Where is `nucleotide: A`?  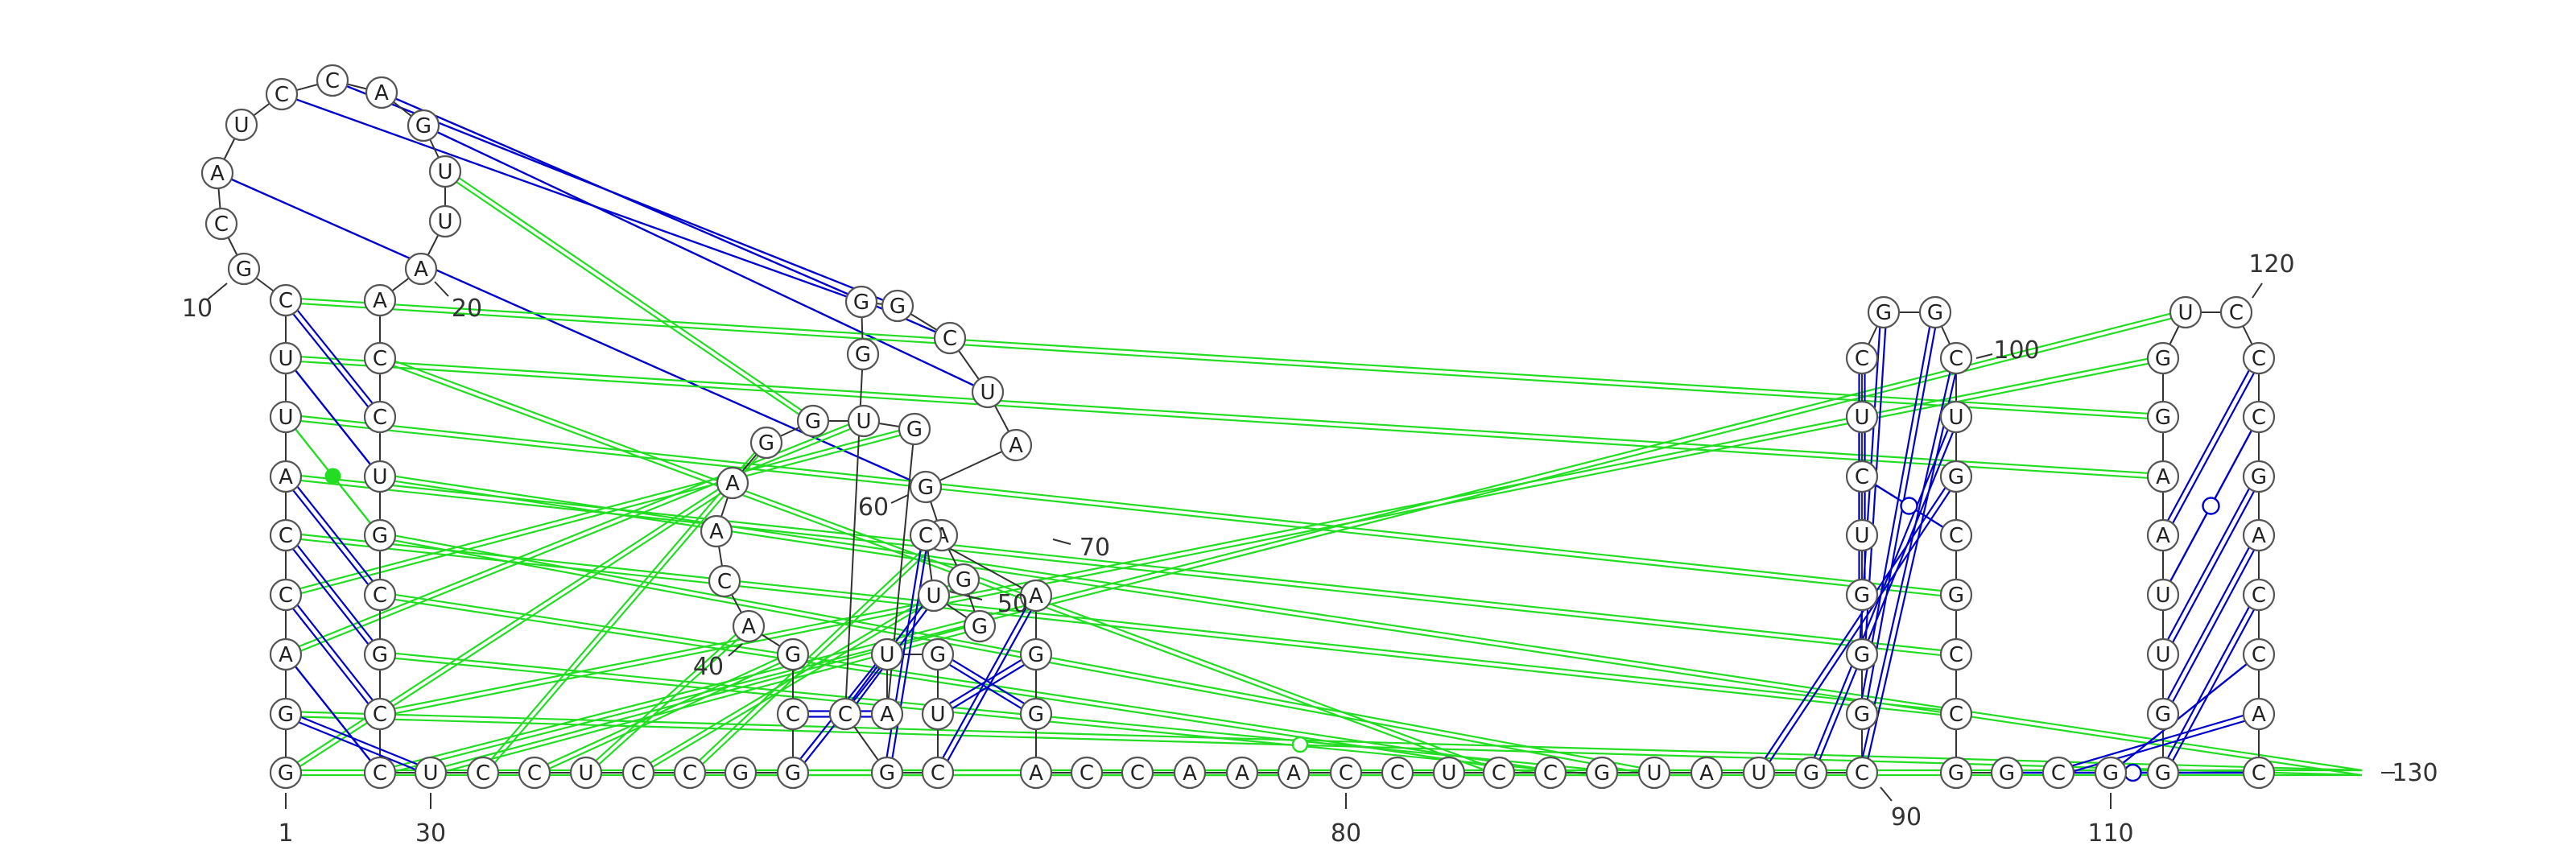
nucleotide: A is located at coordinates (380, 300).